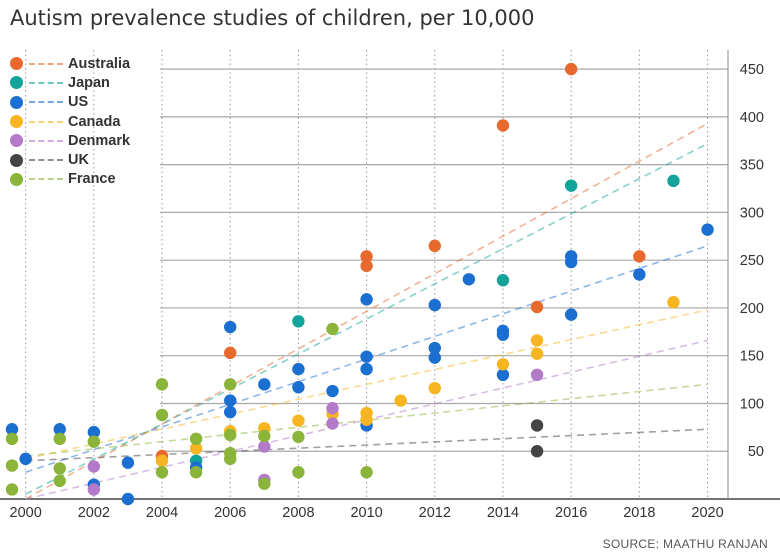 The image size is (780, 557). What do you see at coordinates (70, 179) in the screenshot?
I see `legend-item-france: France` at bounding box center [70, 179].